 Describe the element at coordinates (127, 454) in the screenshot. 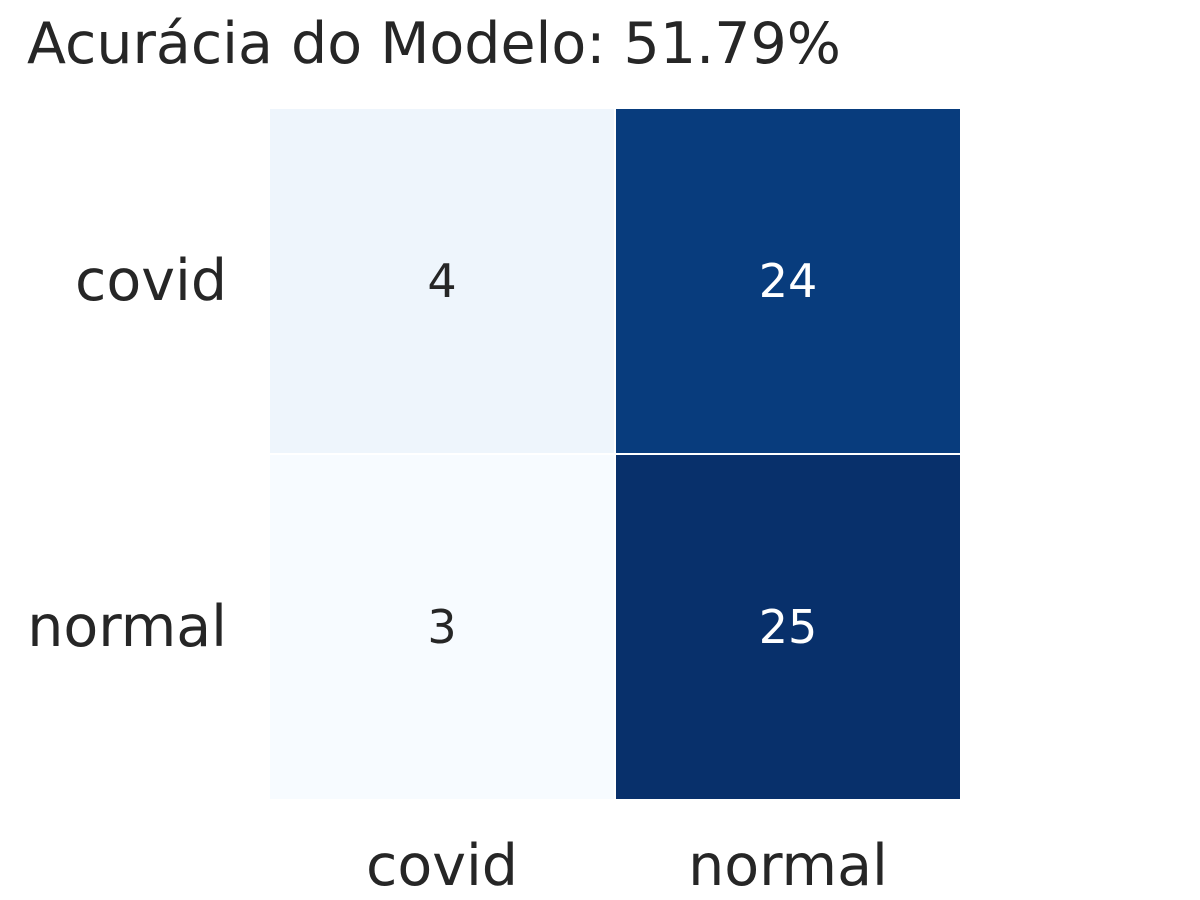

I see `y-tick-labels: covid normal` at that location.